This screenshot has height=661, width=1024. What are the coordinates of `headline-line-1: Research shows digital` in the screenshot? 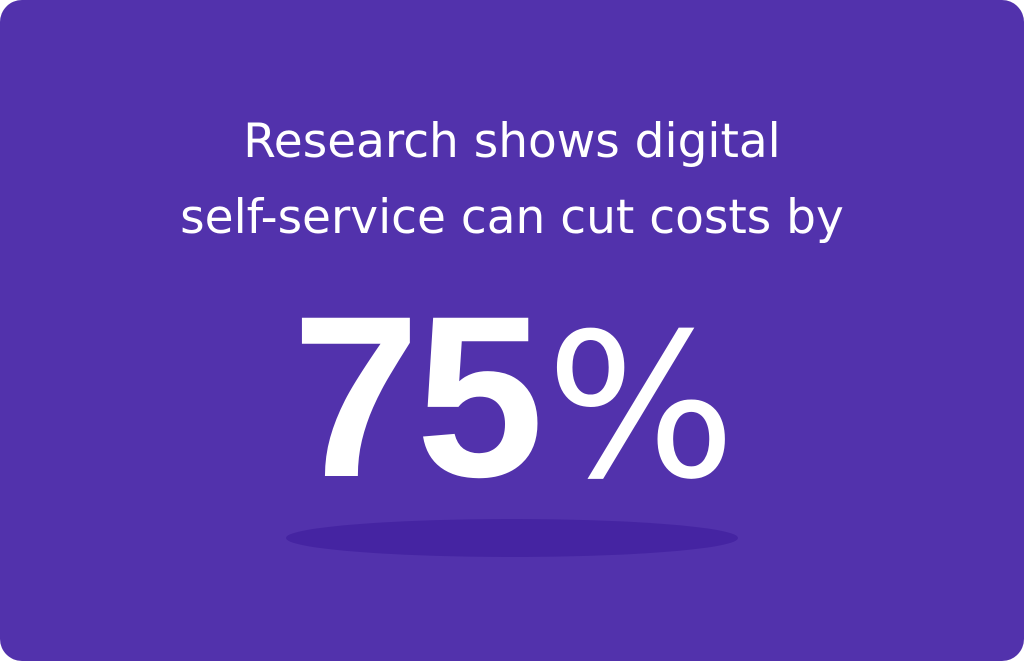 It's located at (512, 141).